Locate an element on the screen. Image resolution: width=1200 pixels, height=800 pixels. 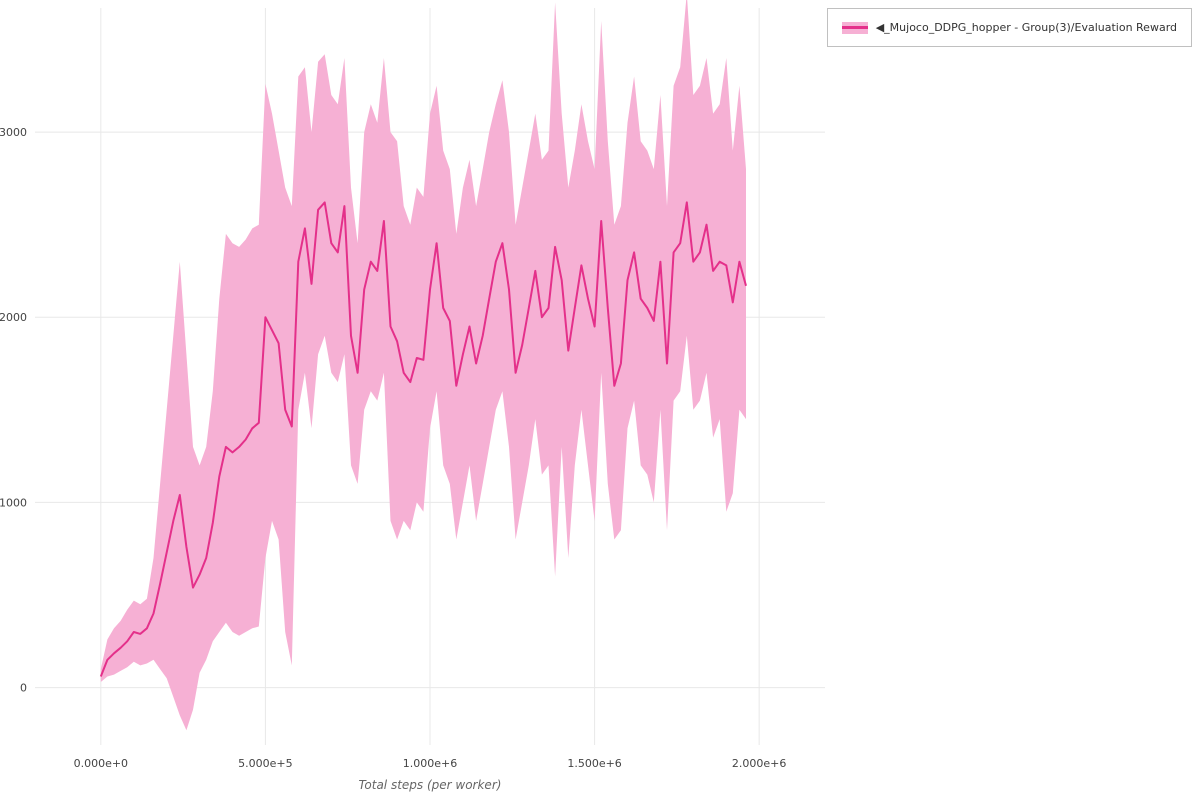
y-tick-label: 1000 is located at coordinates (13, 502).